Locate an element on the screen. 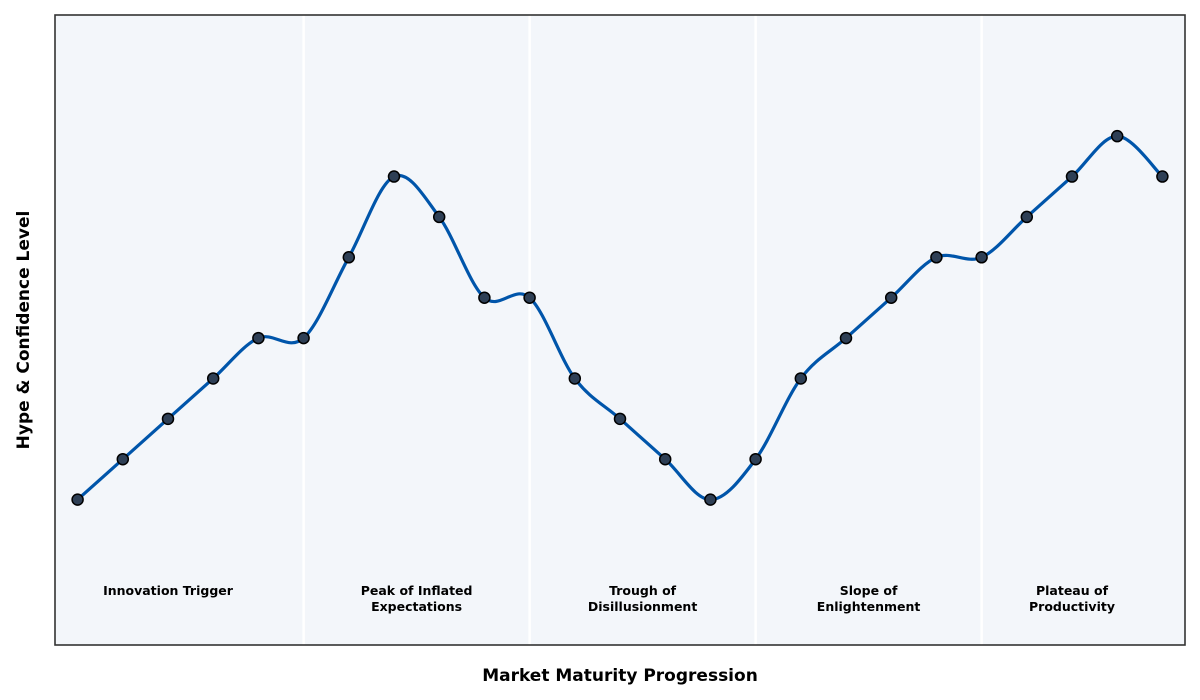 This screenshot has height=700, width=1200. phase-label: Plateau of Productivity is located at coordinates (1072, 598).